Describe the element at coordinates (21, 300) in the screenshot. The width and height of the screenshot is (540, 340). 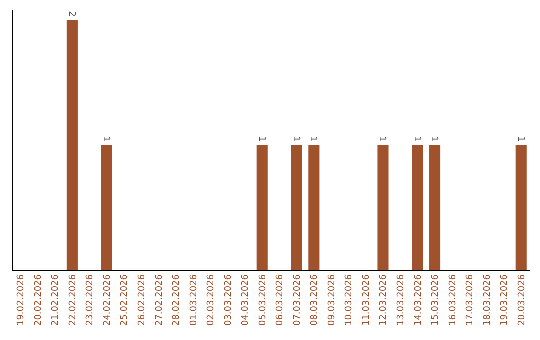
I see `x-tick-label: 19.02.2026` at that location.